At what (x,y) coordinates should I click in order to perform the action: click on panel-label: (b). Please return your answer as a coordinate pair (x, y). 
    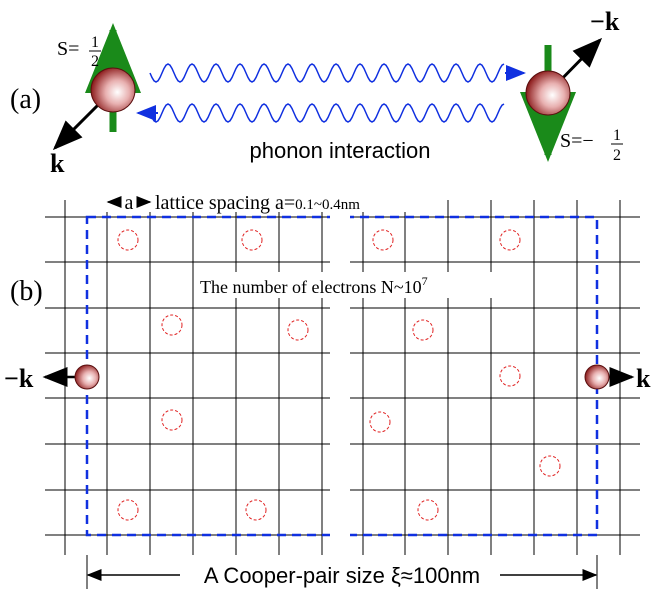
    Looking at the image, I should click on (26, 291).